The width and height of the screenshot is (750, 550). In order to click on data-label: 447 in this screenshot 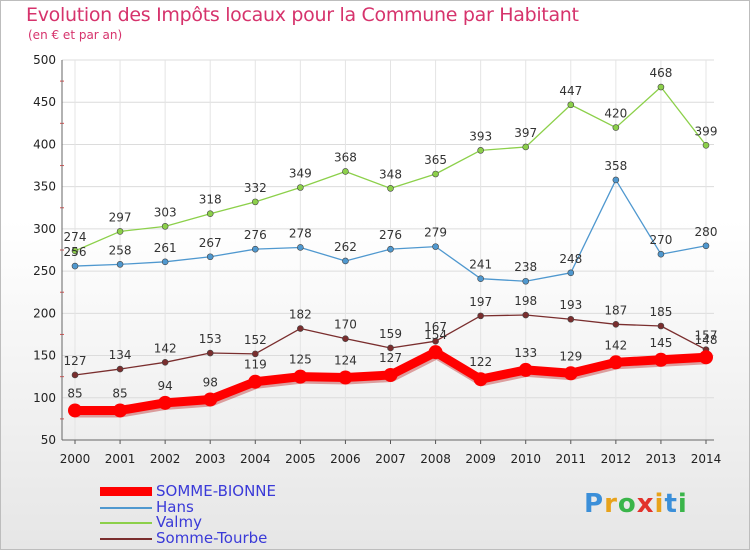, I will do `click(570, 91)`.